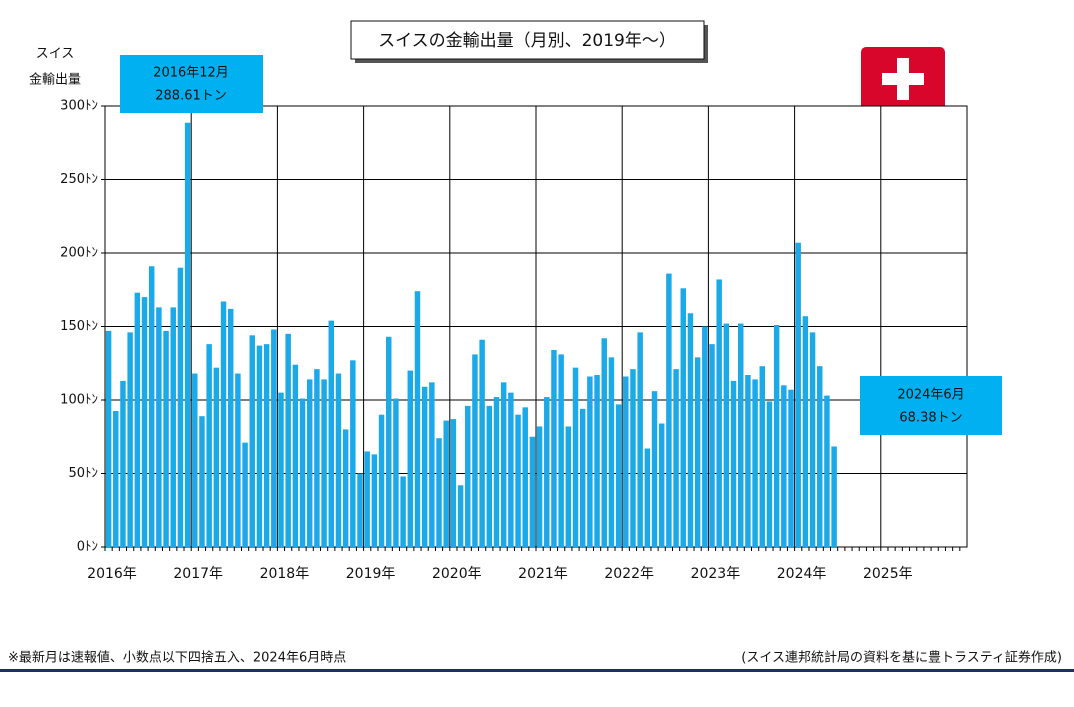  What do you see at coordinates (87, 547) in the screenshot?
I see `y-tick-label: 0ﾄﾝ` at bounding box center [87, 547].